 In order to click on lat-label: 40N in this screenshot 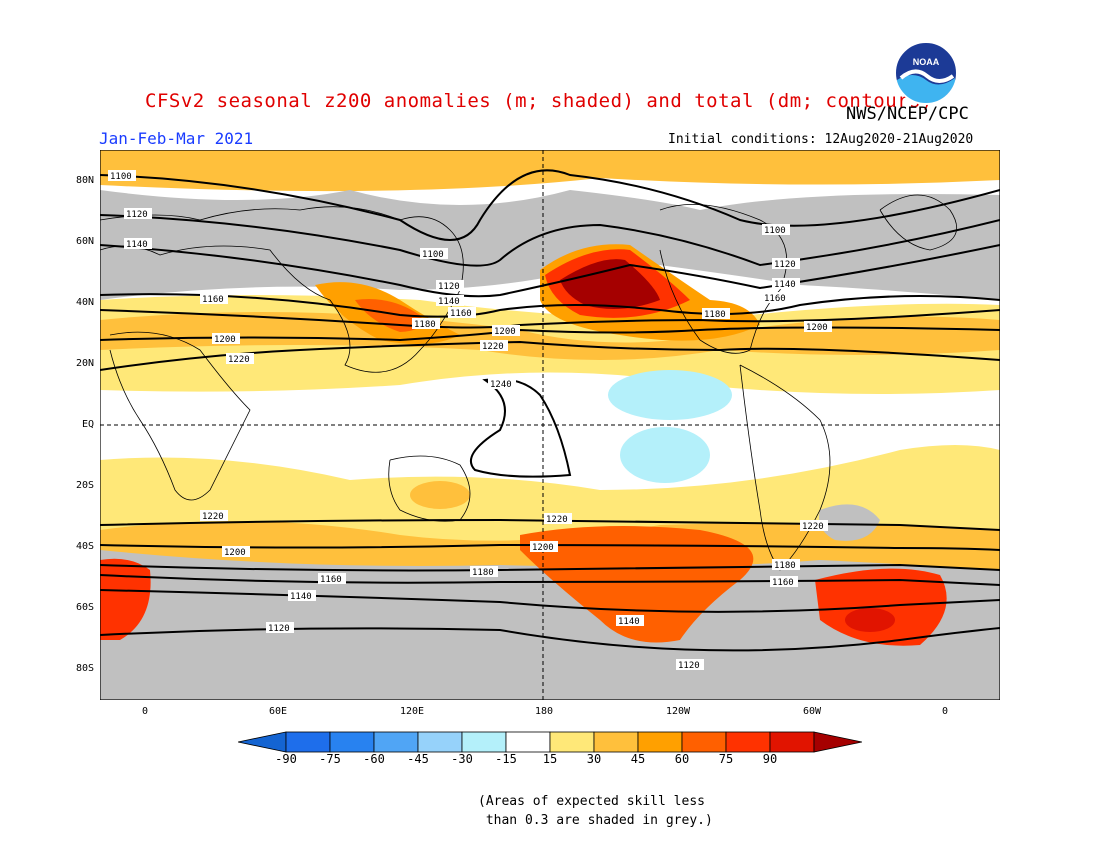, I will do `click(84, 302)`.